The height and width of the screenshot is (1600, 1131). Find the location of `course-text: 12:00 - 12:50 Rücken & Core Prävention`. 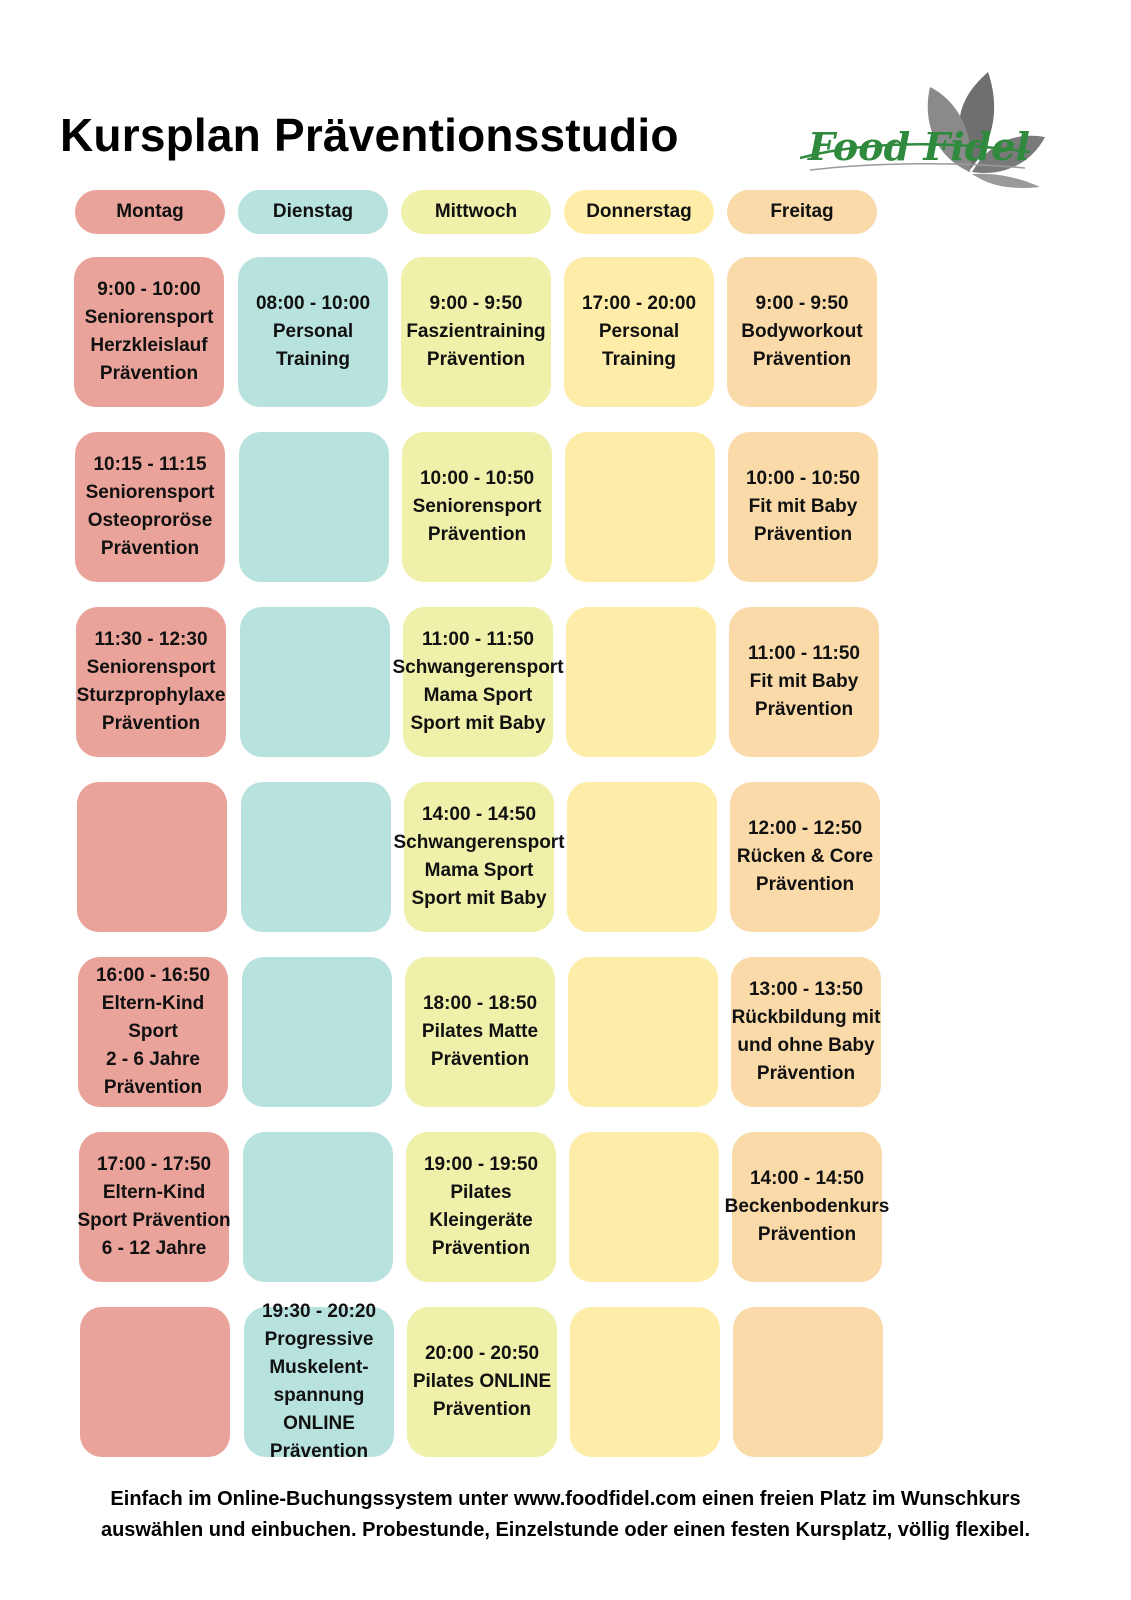

course-text: 12:00 - 12:50 Rücken & Core Prävention is located at coordinates (805, 857).